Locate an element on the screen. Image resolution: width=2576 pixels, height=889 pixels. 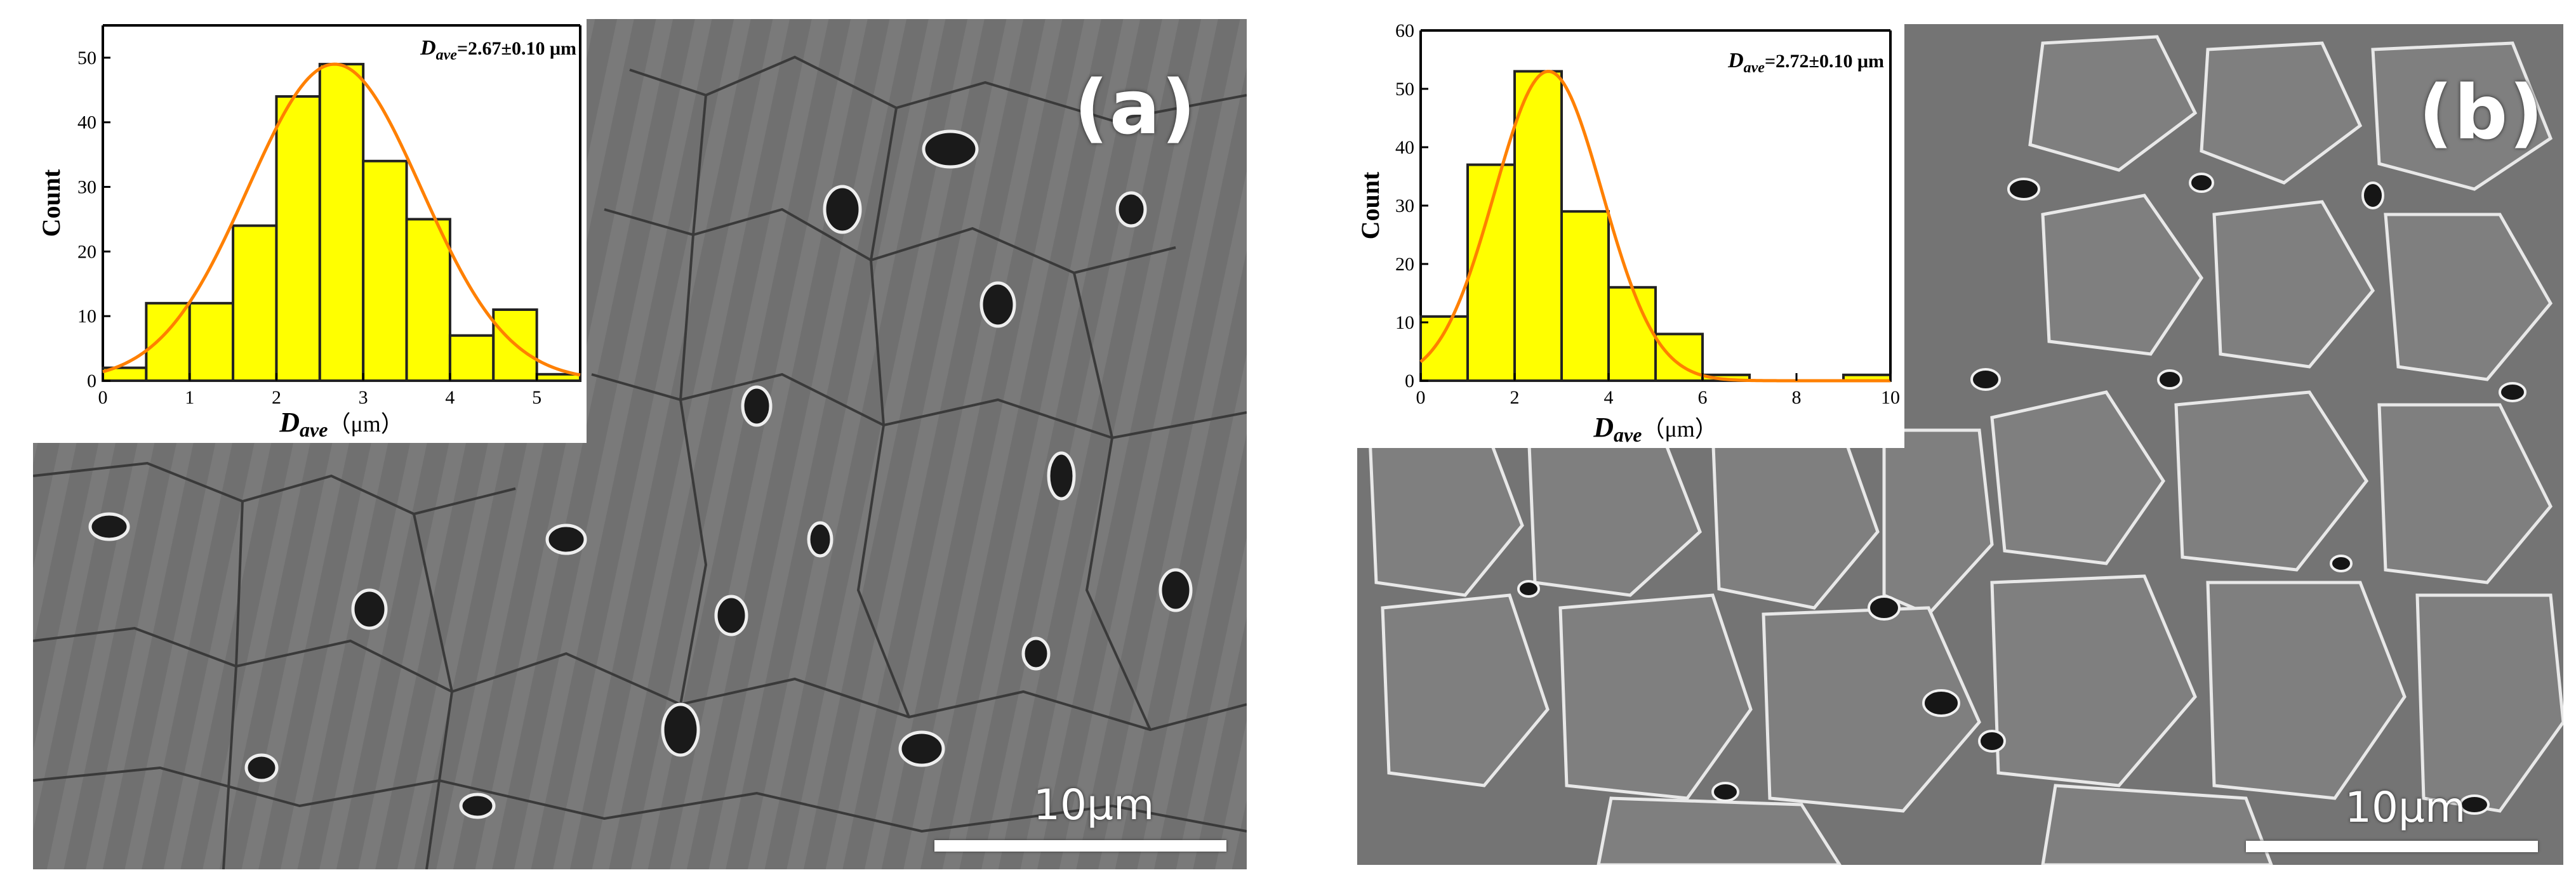
x-tick-label-b-5: 10 is located at coordinates (1890, 398).